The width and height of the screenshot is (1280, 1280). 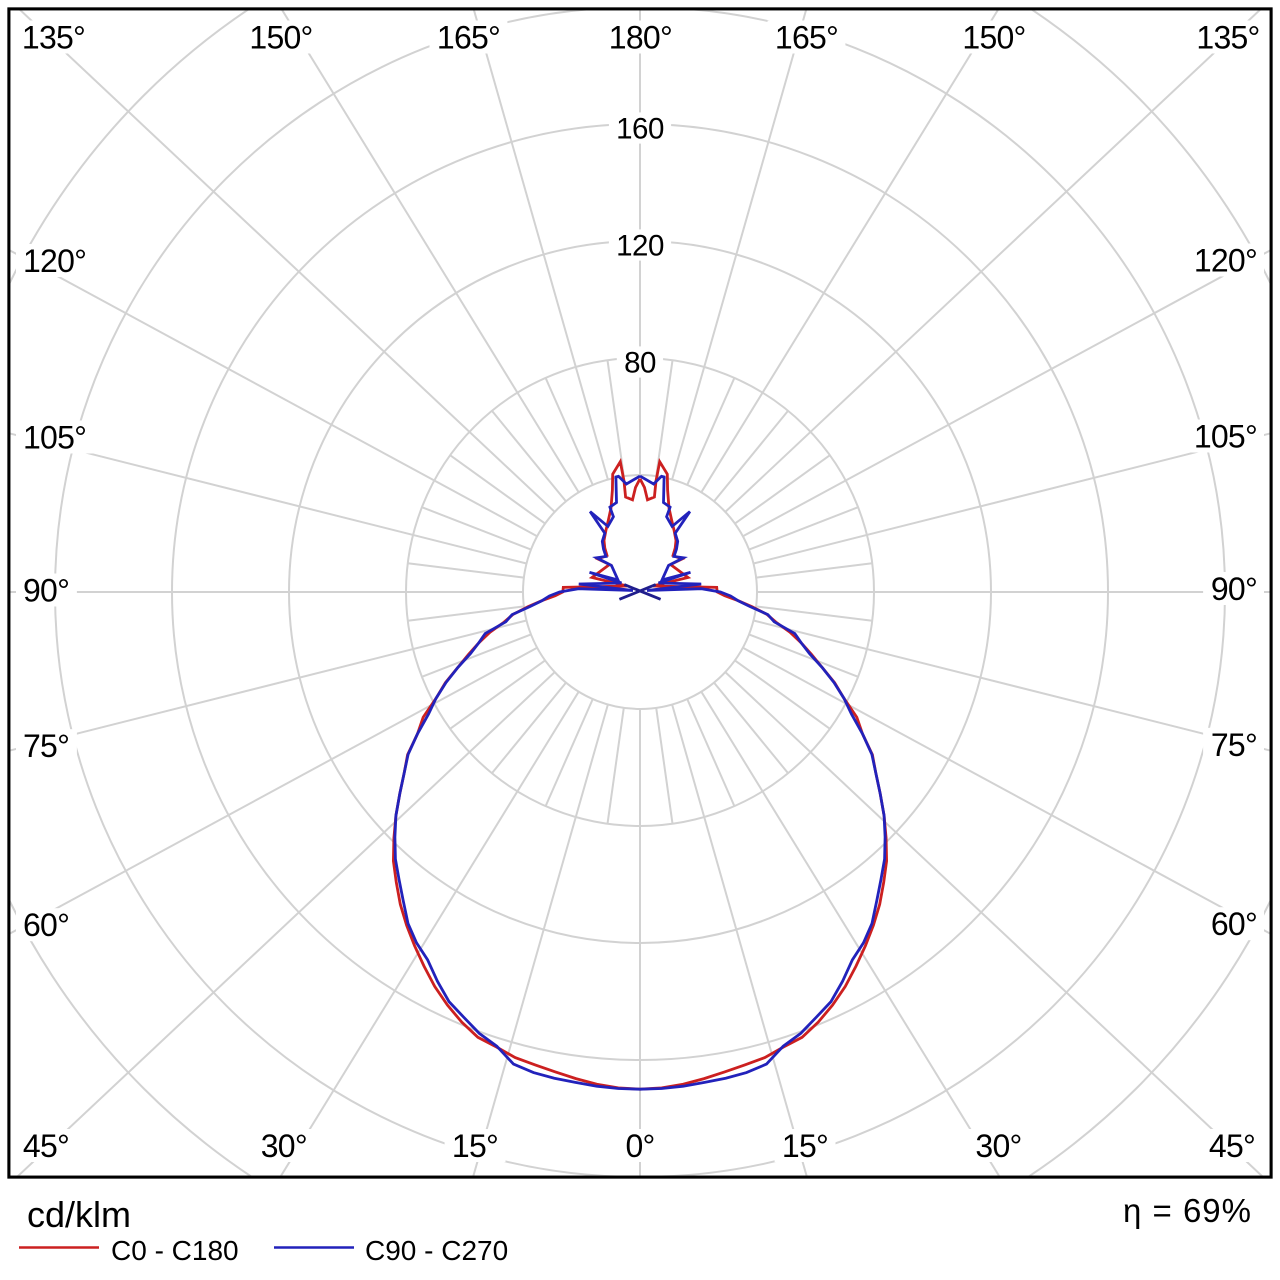 I want to click on svg-text: 0°, so click(x=639, y=1146).